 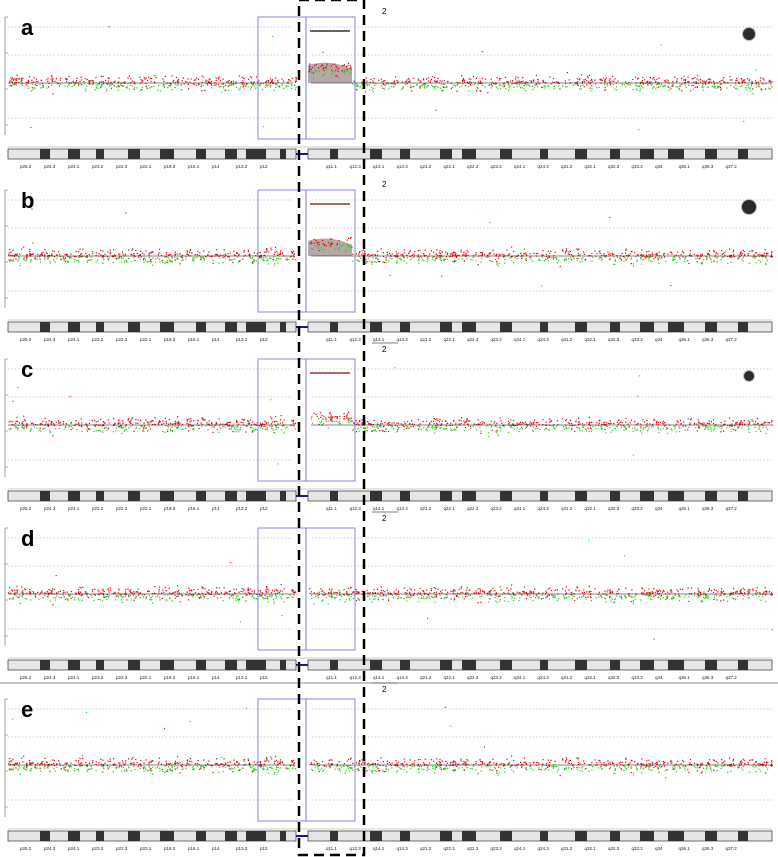 I want to click on band-label: q22.1, so click(x=450, y=508).